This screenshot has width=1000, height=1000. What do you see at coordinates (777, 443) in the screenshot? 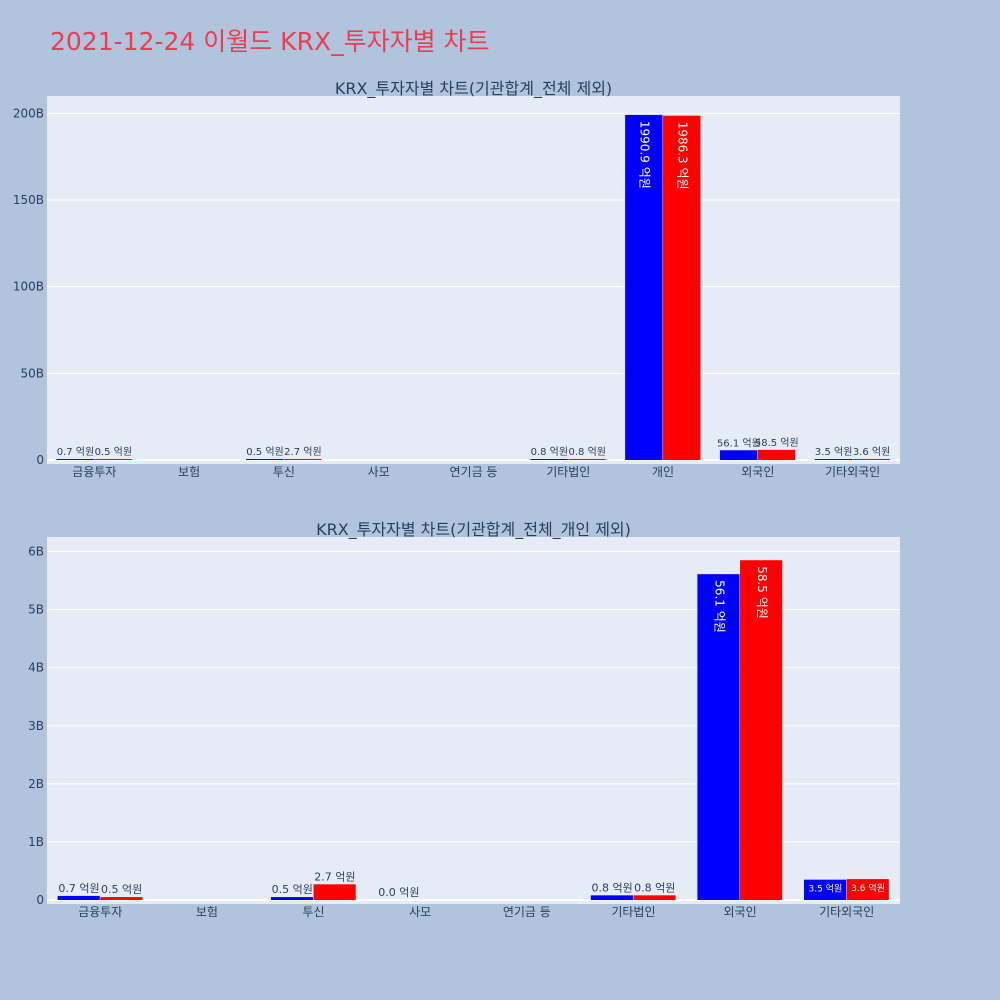
I see `chart1-data-label: 58.5 억원` at bounding box center [777, 443].